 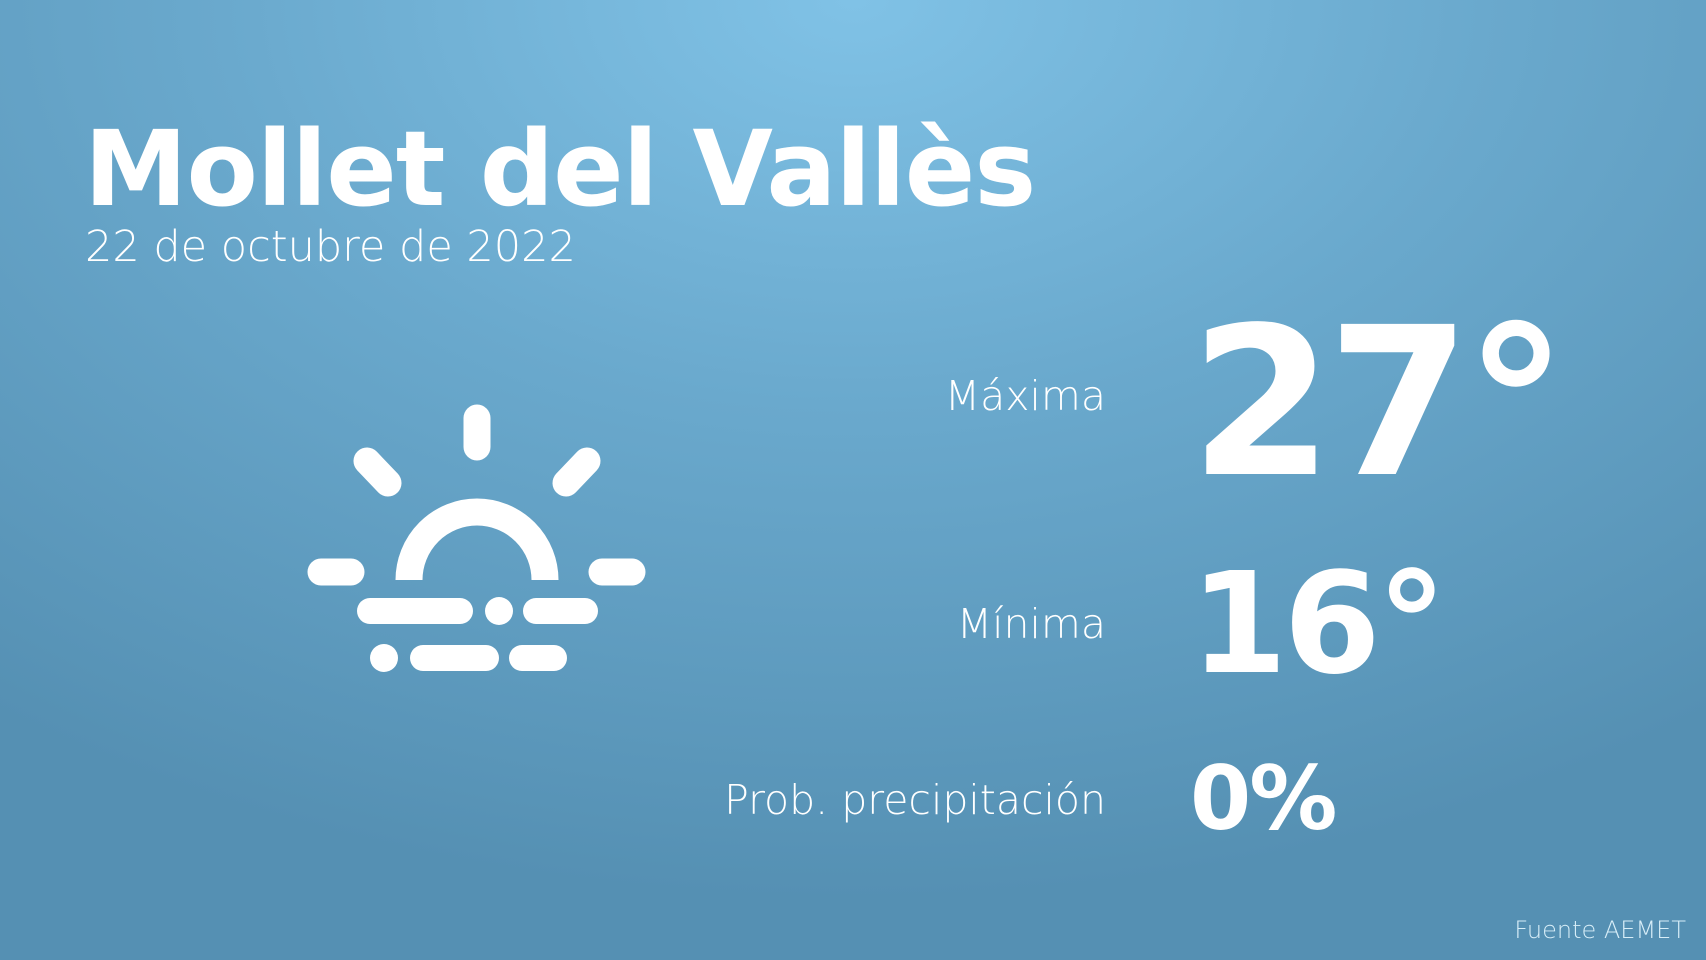 What do you see at coordinates (576, 472) in the screenshot?
I see `sun-ray-right` at bounding box center [576, 472].